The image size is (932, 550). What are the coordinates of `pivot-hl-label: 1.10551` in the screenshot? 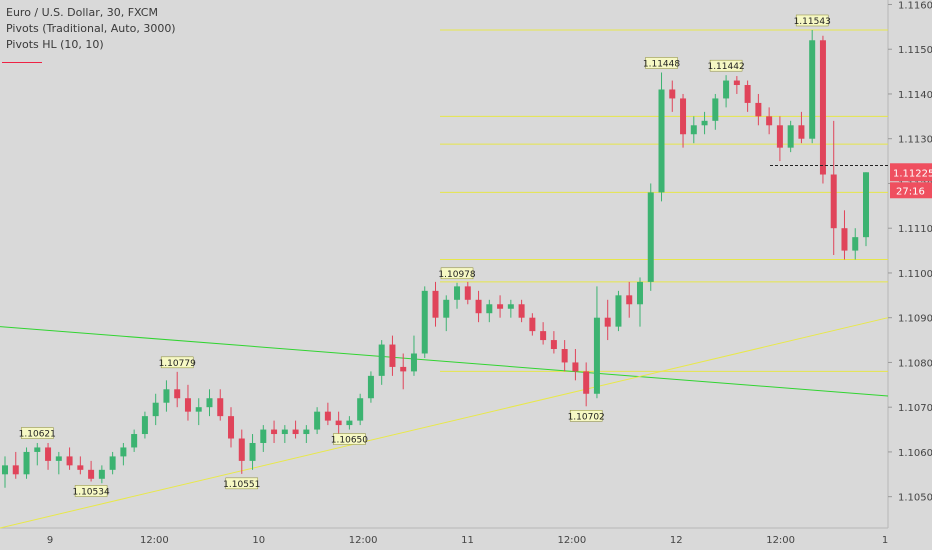 It's located at (241, 485).